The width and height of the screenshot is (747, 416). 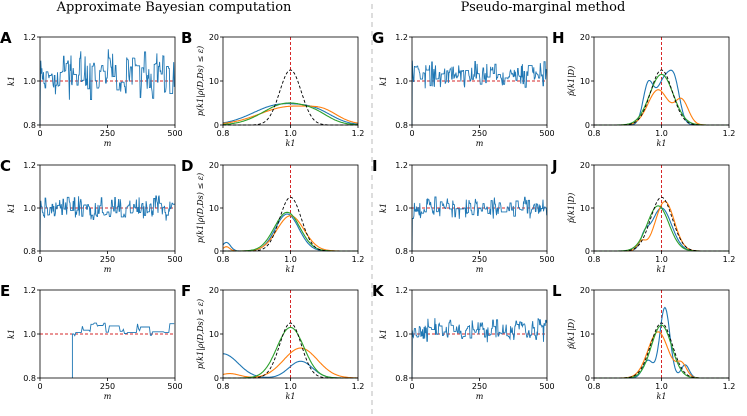 What do you see at coordinates (5, 166) in the screenshot?
I see `panel-label: C` at bounding box center [5, 166].